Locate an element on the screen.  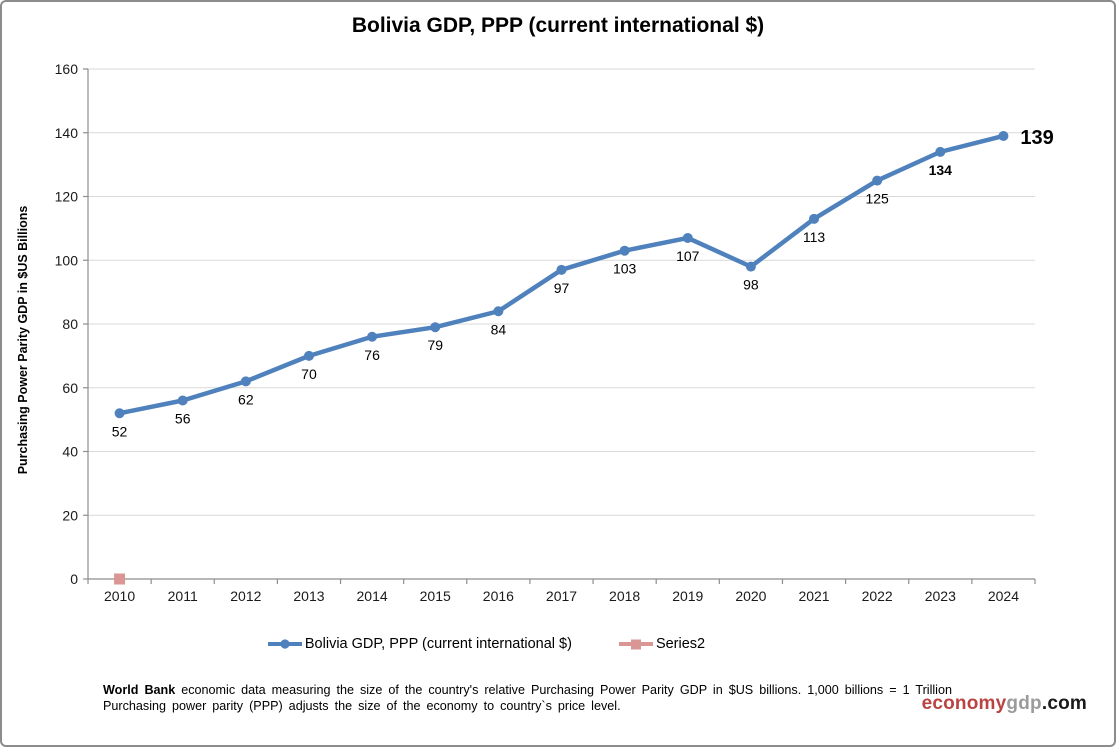
x-tick-label: 2010 is located at coordinates (119, 596).